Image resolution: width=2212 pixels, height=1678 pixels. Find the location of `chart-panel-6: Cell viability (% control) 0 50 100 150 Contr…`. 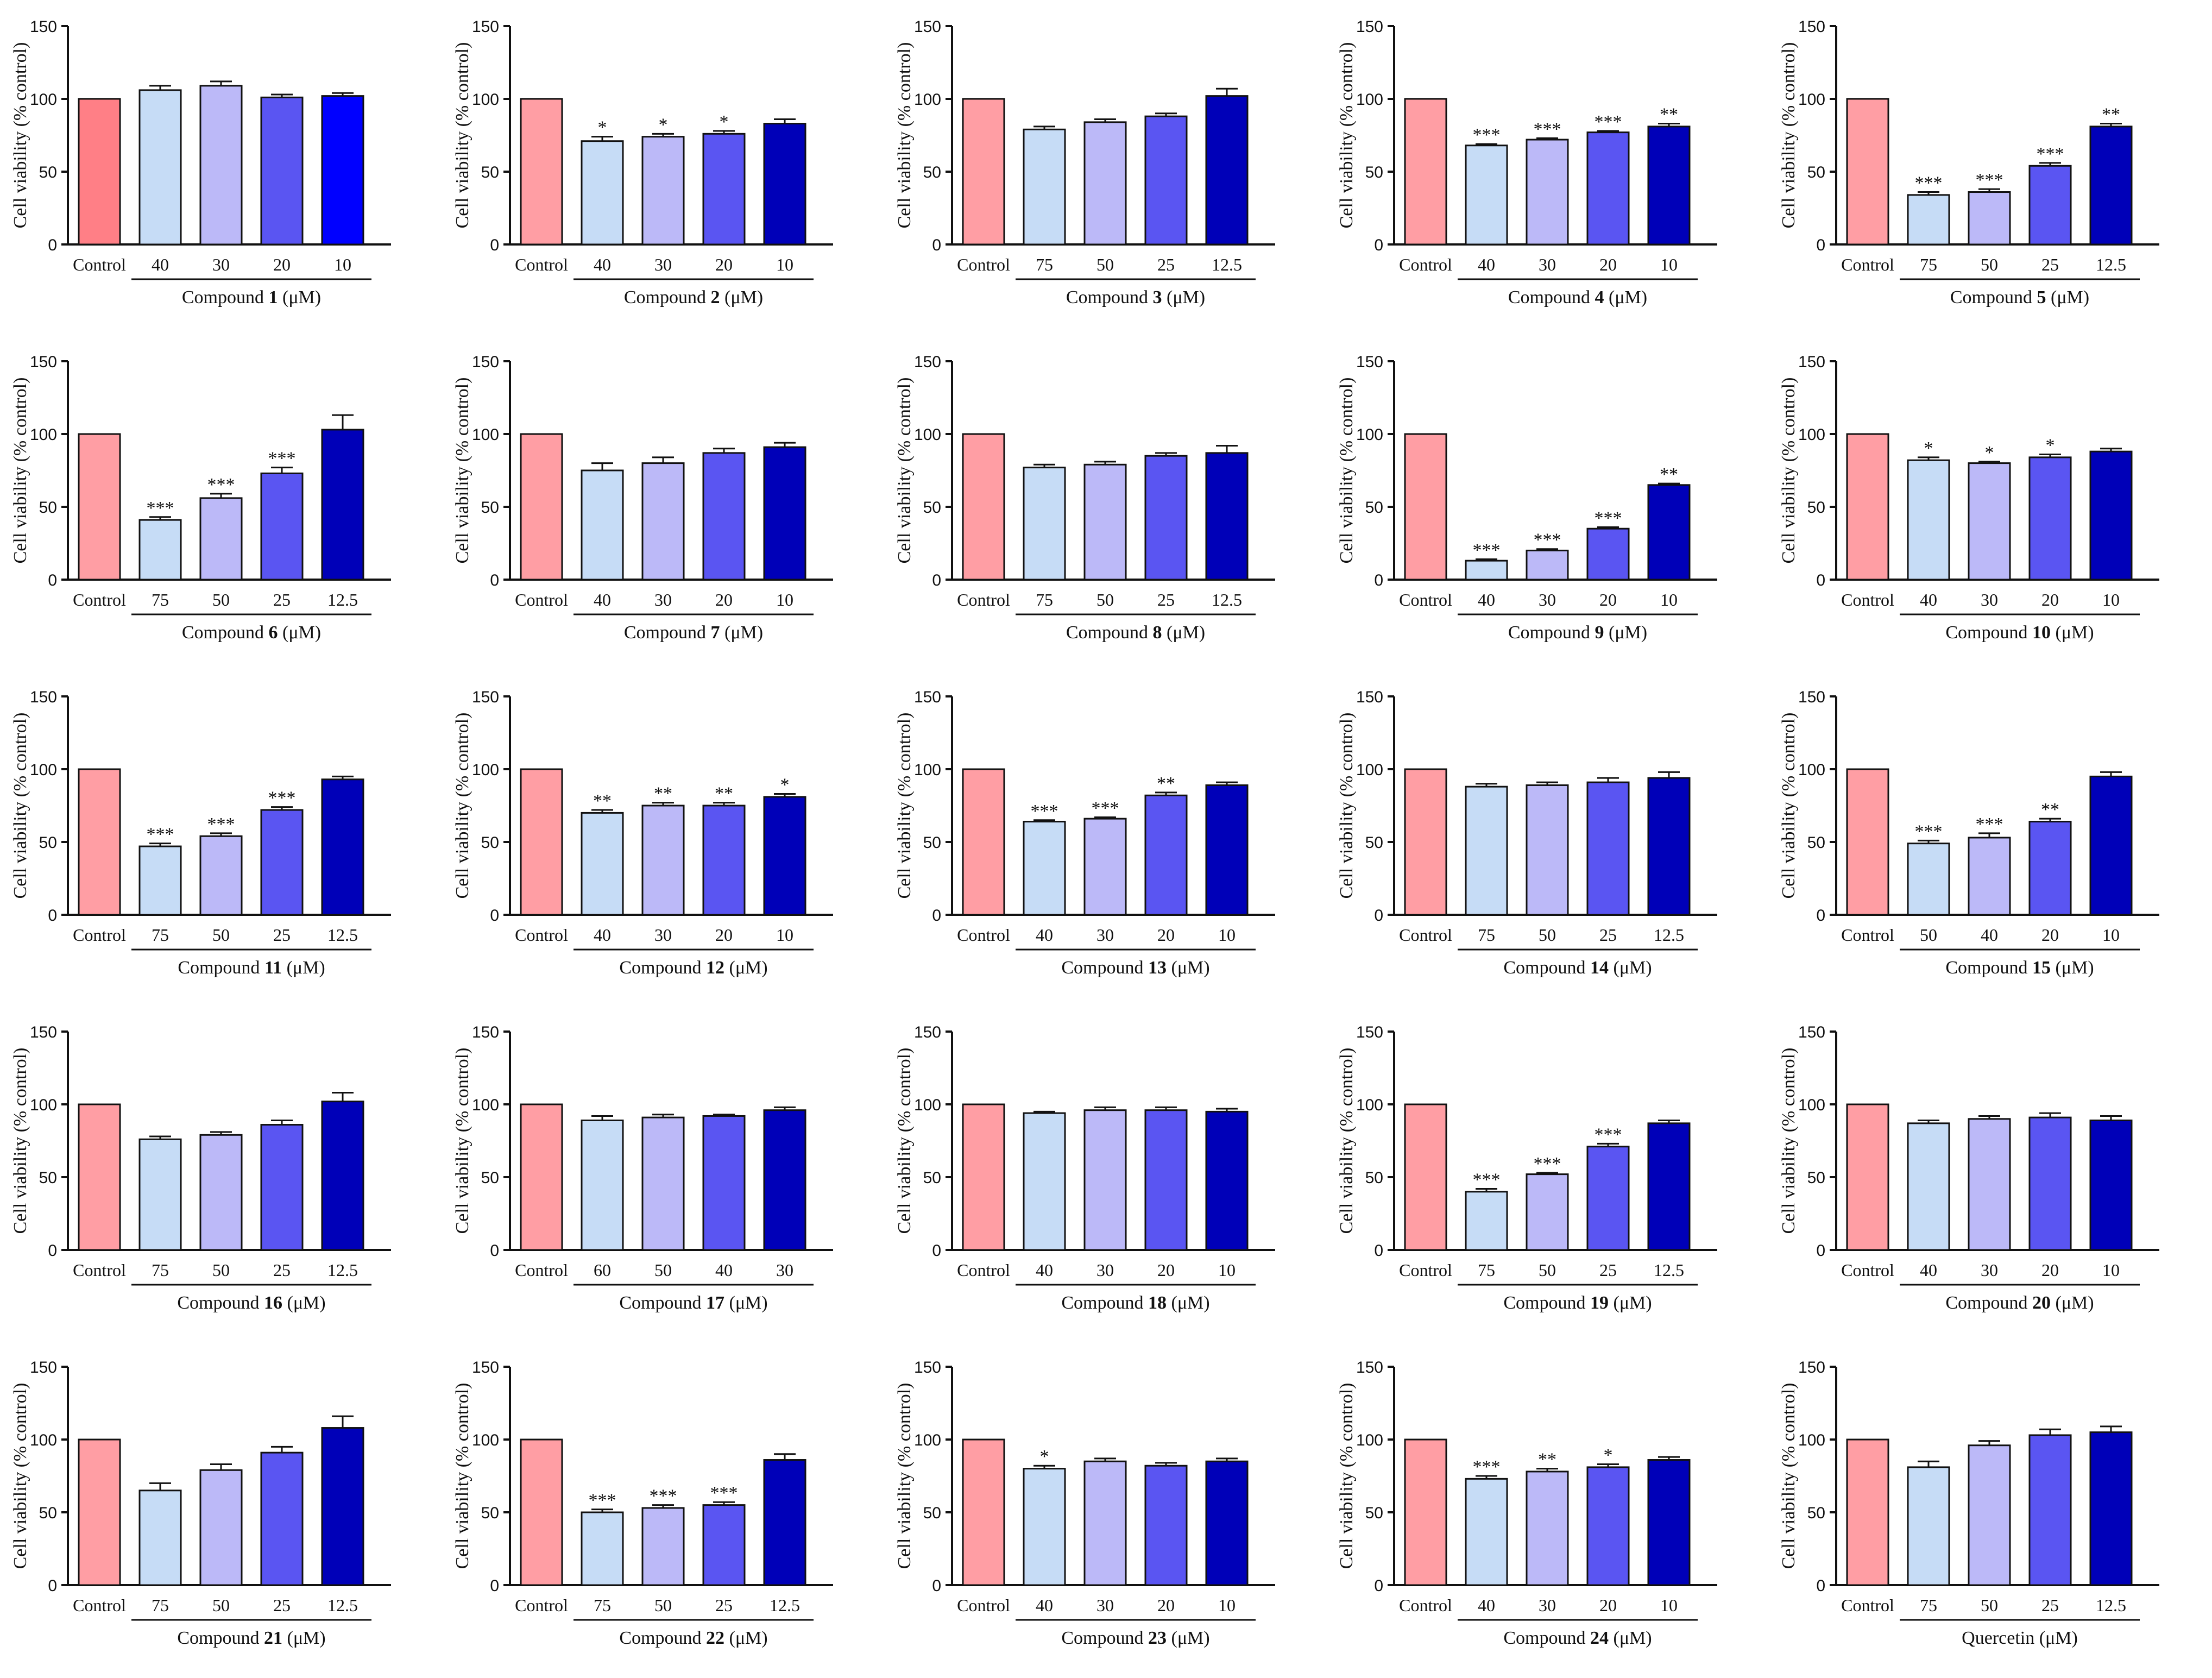

chart-panel-6: Cell viability (% control) 0 50 100 150 Contr… is located at coordinates (221, 502).